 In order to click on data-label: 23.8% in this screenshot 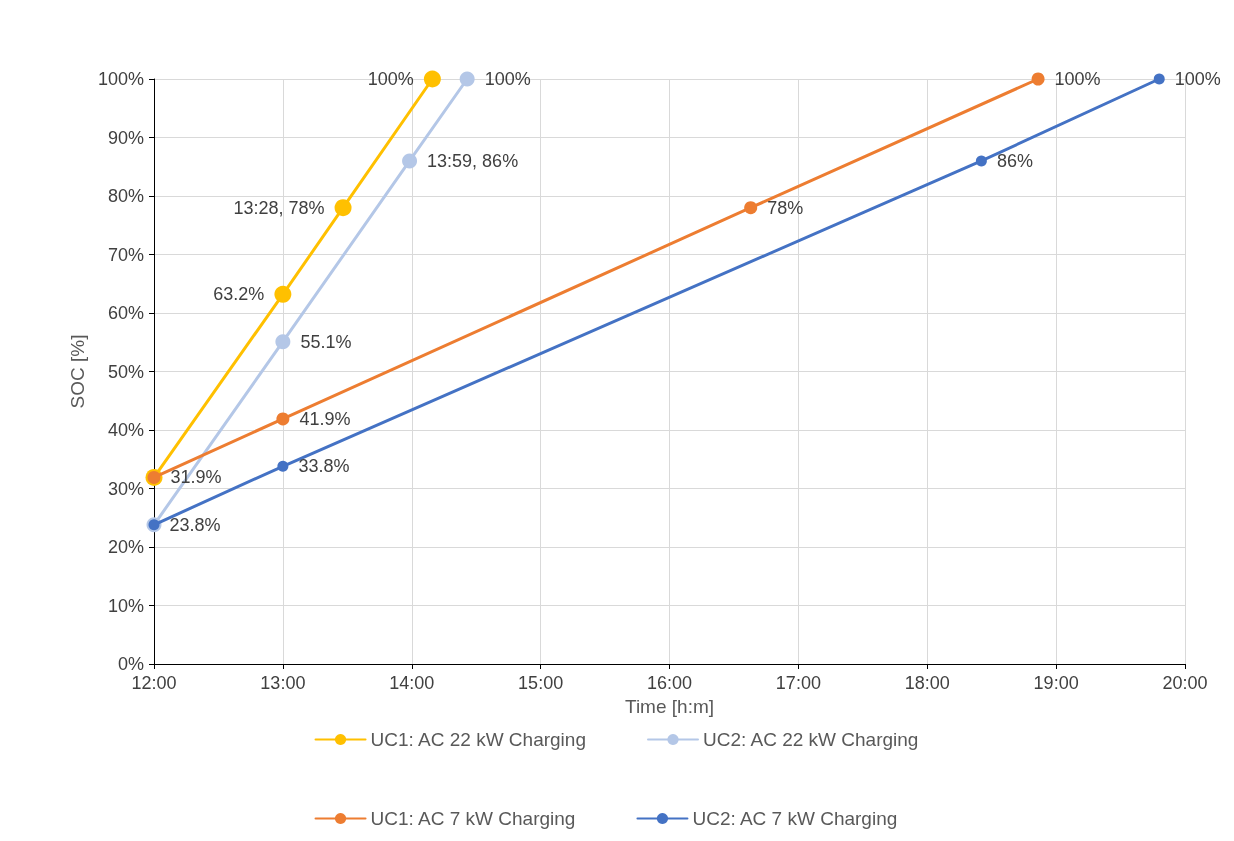, I will do `click(195, 524)`.